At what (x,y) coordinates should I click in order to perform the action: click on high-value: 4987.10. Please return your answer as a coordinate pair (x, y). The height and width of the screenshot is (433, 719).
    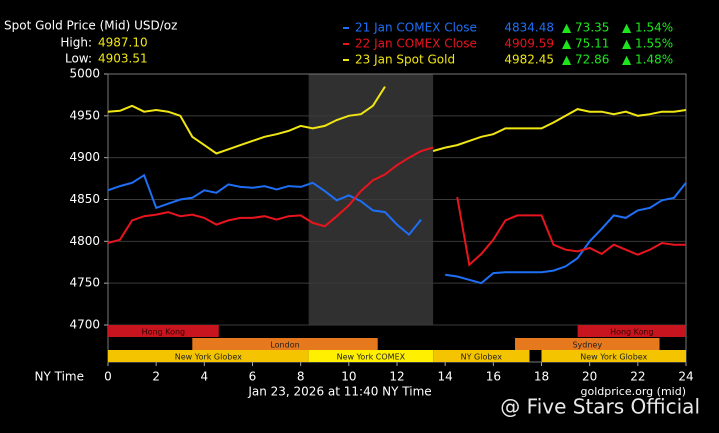
    Looking at the image, I should click on (123, 43).